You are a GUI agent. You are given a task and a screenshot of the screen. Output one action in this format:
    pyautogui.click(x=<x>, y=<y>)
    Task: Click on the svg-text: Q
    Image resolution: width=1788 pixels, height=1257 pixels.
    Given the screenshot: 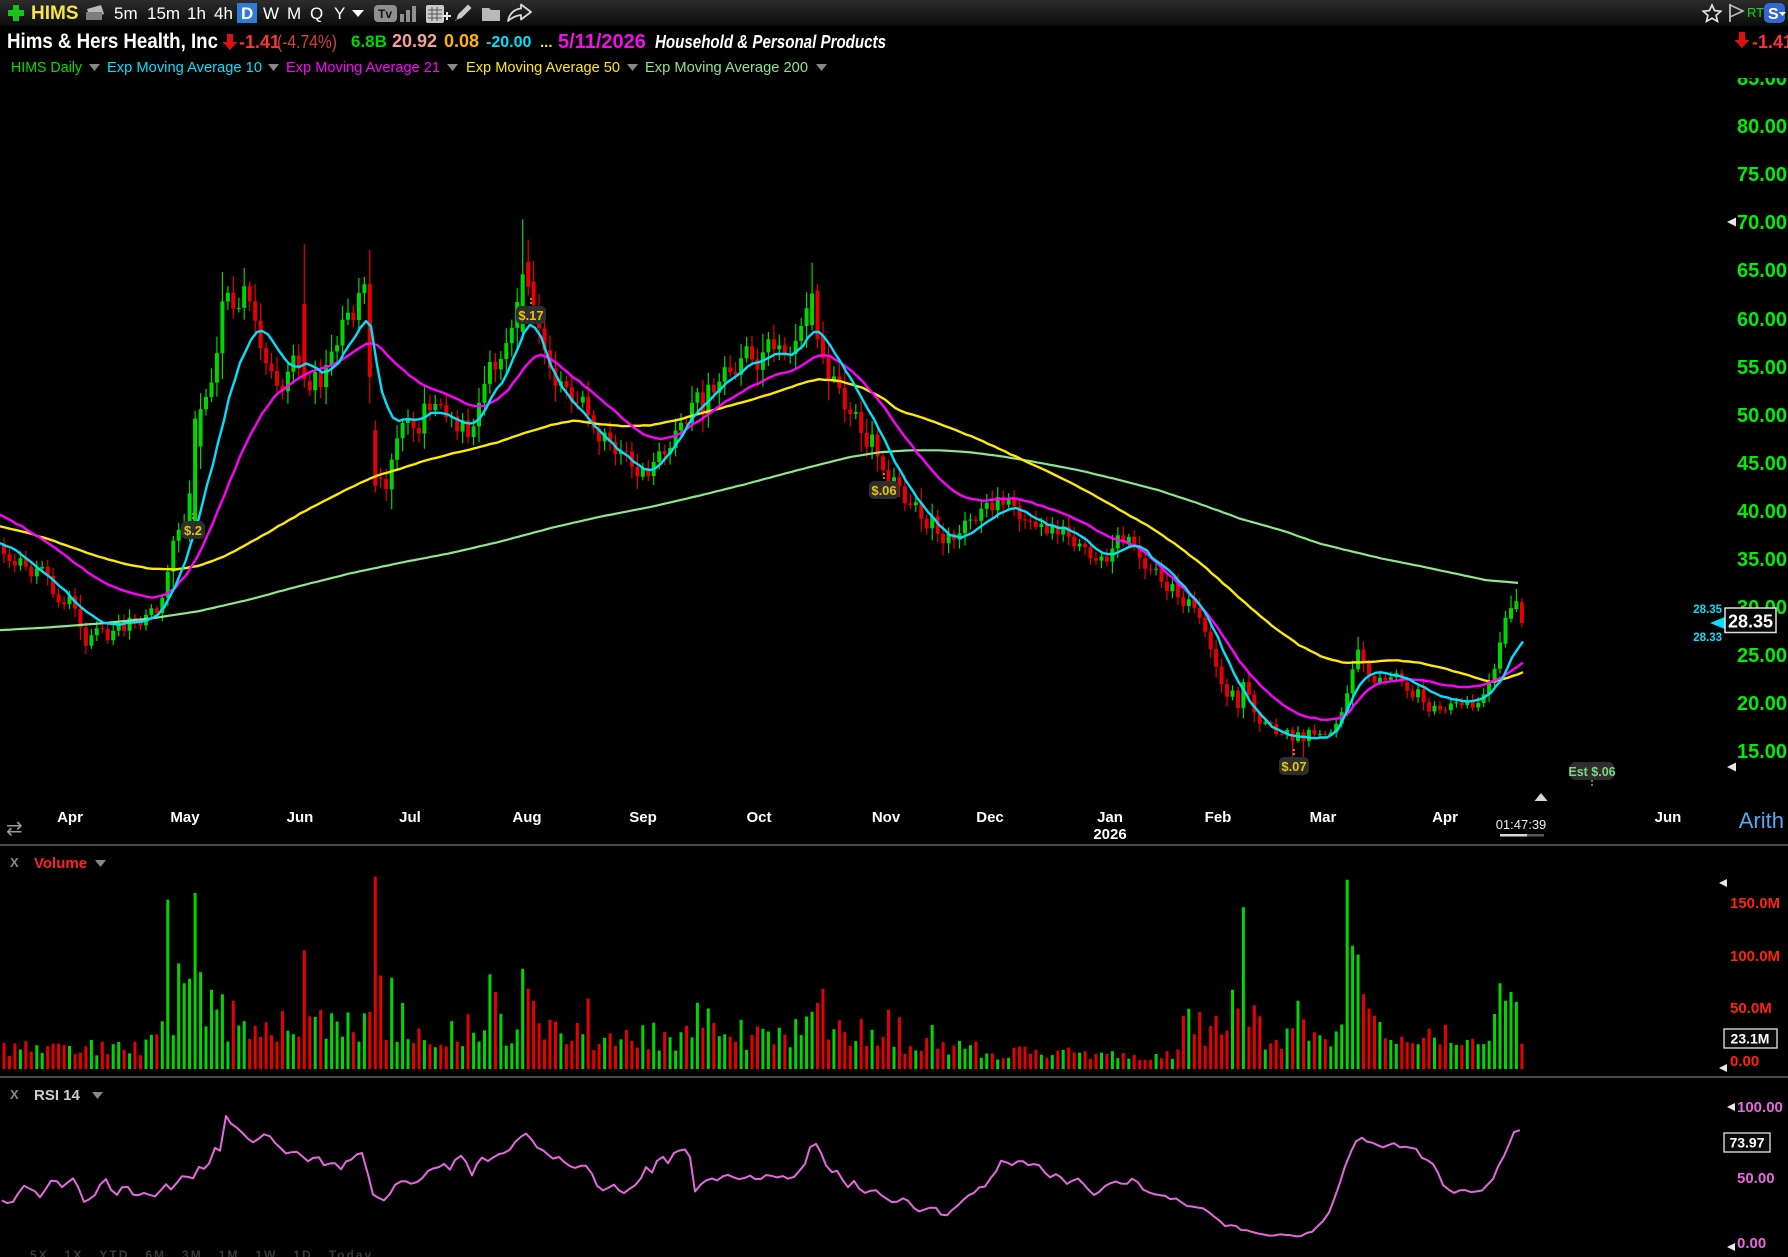 What is the action you would take?
    pyautogui.click(x=316, y=13)
    